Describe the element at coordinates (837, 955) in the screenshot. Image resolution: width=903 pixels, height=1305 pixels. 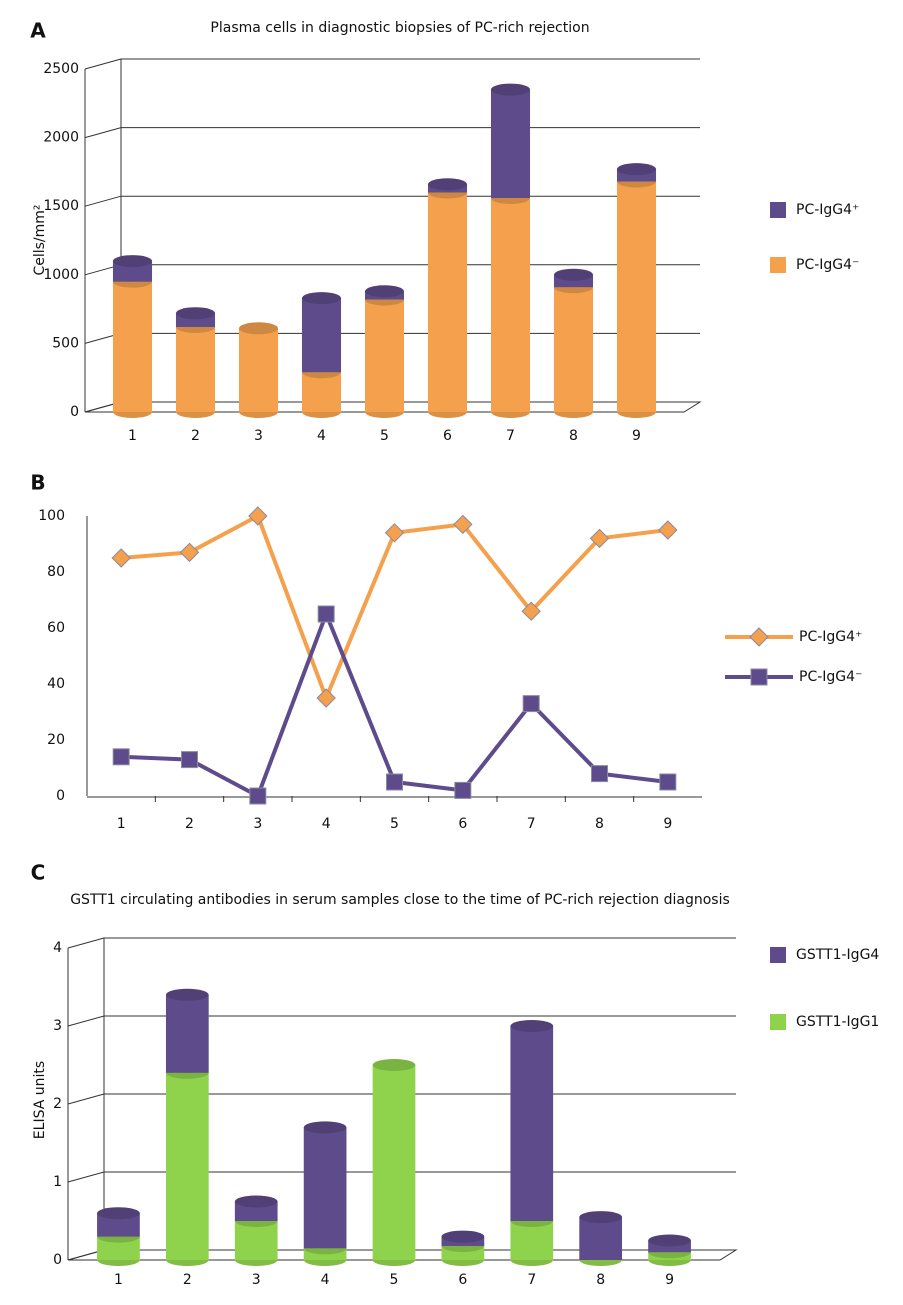
I see `legend-label: GSTT1-IgG4` at that location.